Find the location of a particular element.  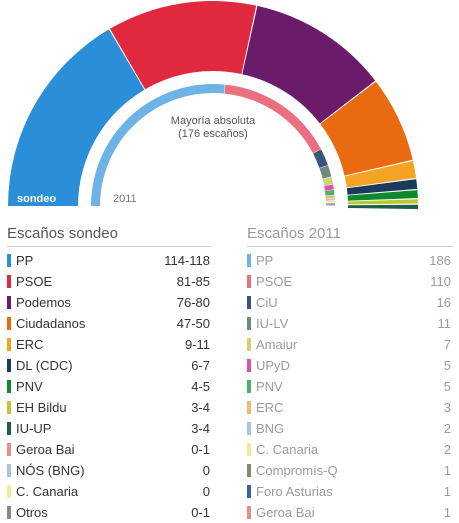

table-row: PP 114-118 is located at coordinates (109, 260).